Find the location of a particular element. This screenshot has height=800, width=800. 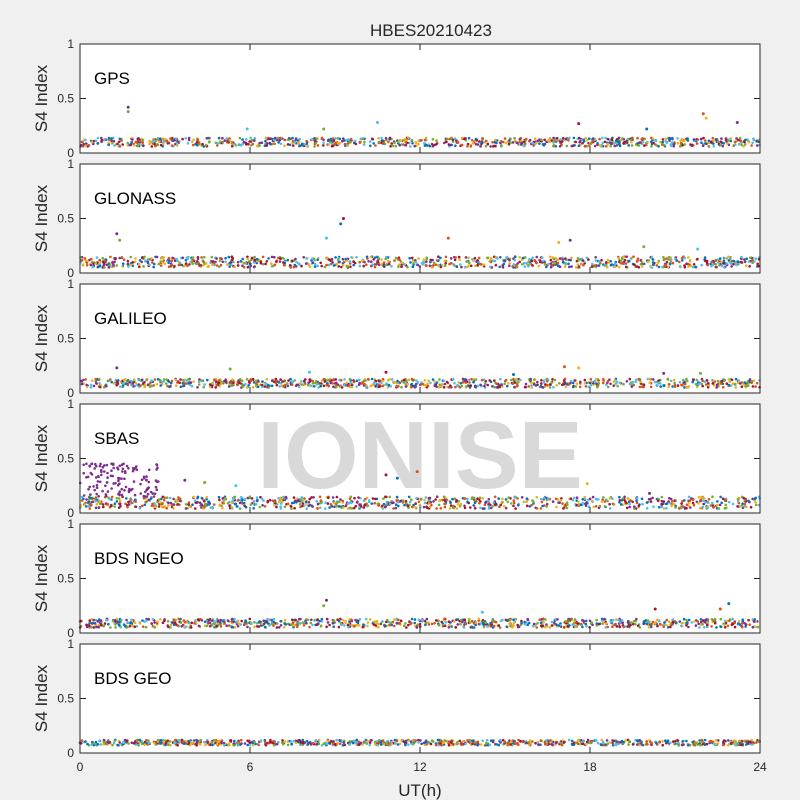

constellation-label: SBAS is located at coordinates (116, 438).